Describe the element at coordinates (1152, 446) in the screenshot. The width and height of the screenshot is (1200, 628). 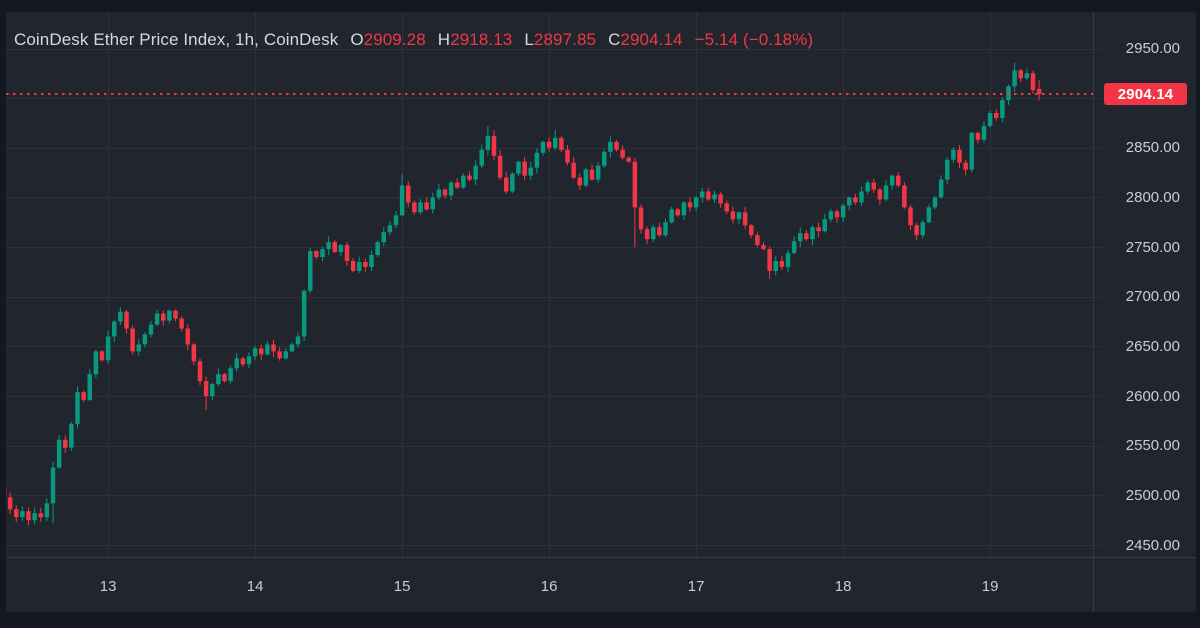
I see `price-tick-label: 2550.00` at that location.